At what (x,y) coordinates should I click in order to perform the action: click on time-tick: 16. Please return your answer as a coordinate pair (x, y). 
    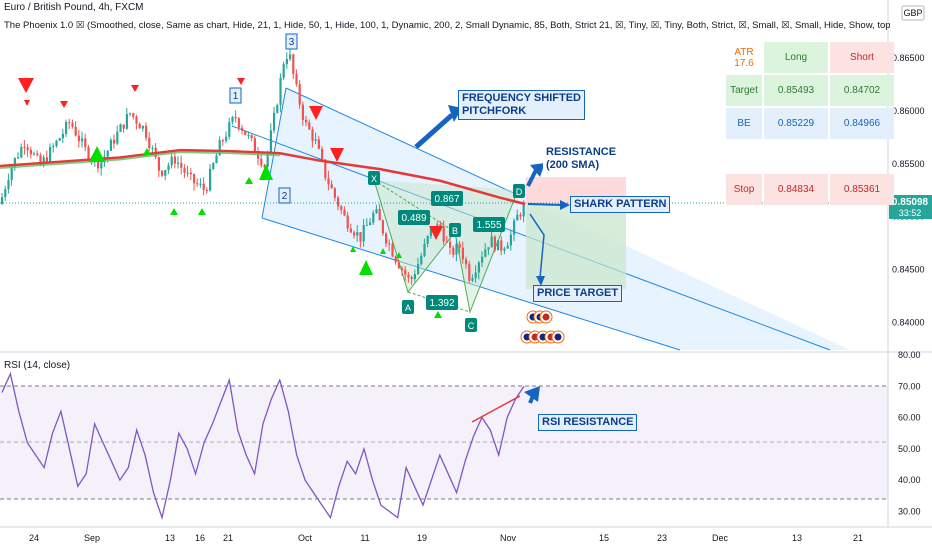
    Looking at the image, I should click on (200, 538).